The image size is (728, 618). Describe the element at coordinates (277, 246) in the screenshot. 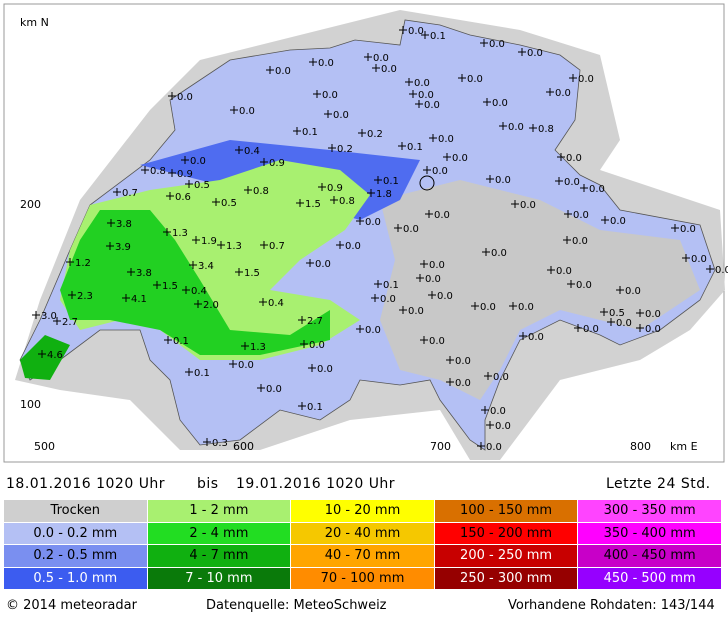

I see `station-value: 0.7` at that location.